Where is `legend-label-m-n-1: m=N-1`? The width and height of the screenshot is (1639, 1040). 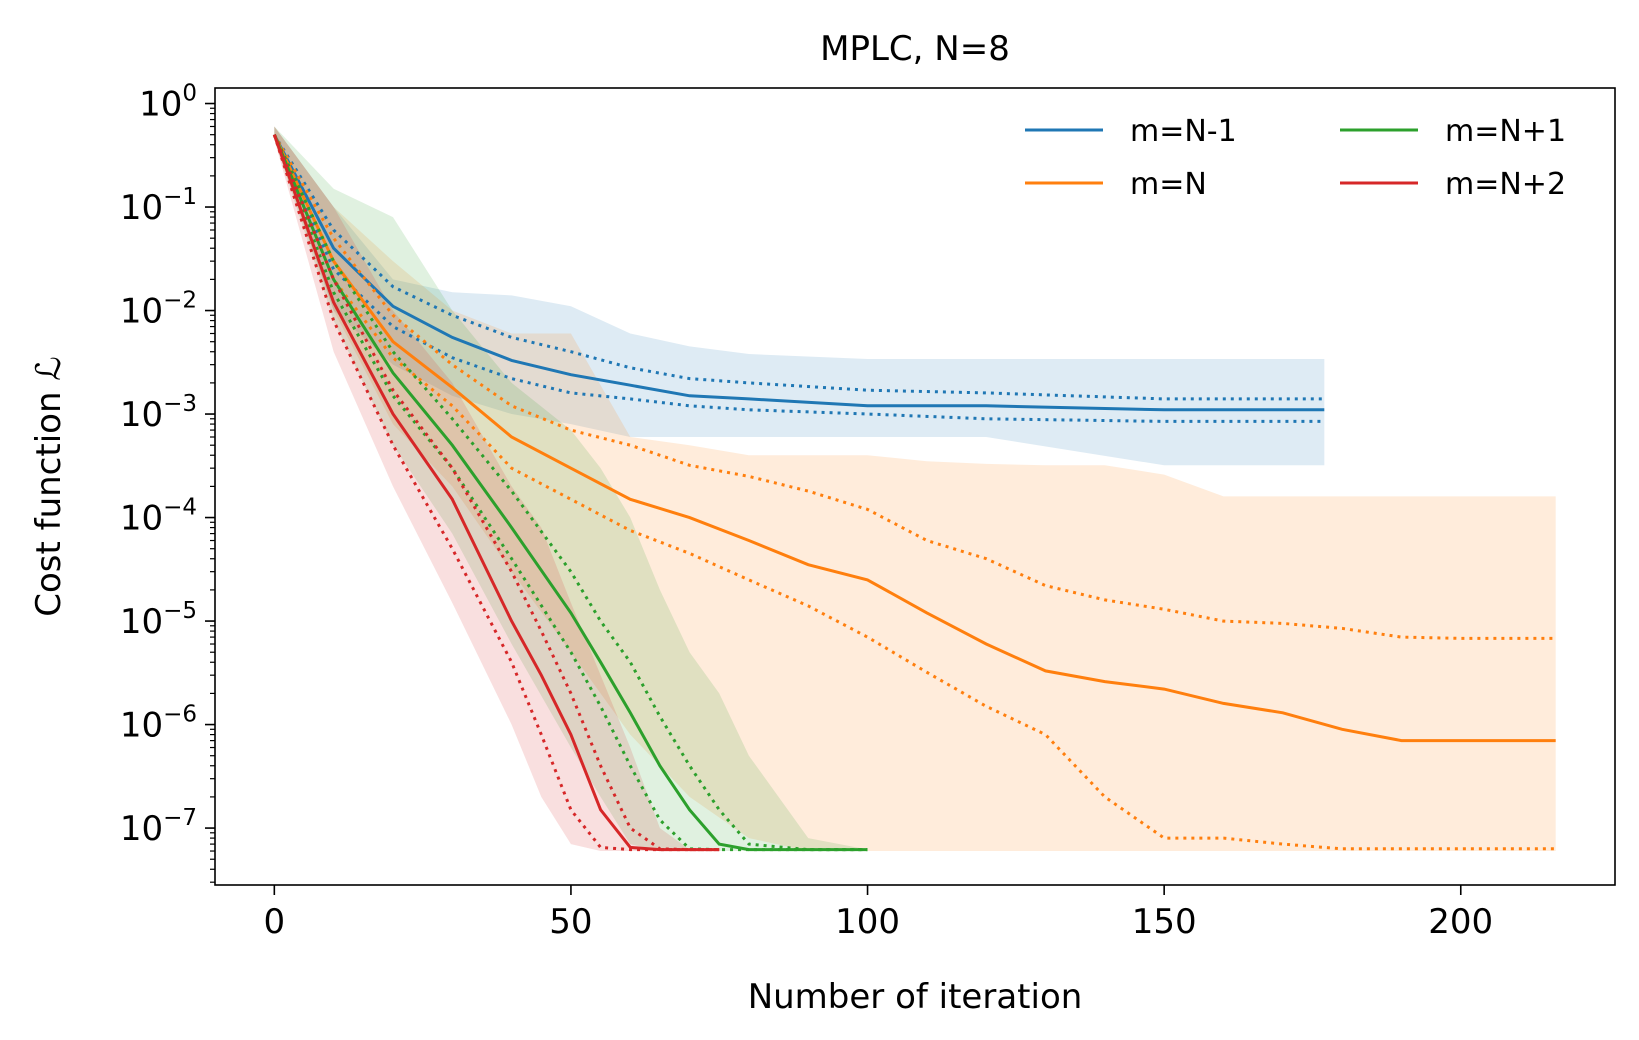 legend-label-m-n-1: m=N-1 is located at coordinates (1183, 131).